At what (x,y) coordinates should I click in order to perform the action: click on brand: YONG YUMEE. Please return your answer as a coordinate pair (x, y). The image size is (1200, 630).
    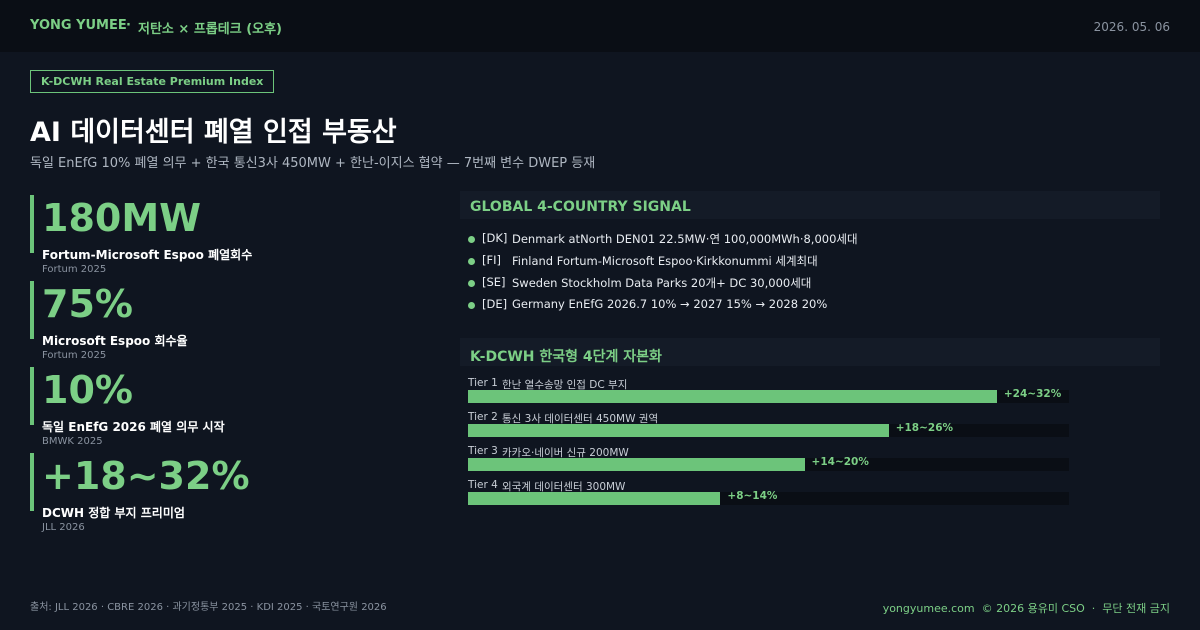
    Looking at the image, I should click on (78, 25).